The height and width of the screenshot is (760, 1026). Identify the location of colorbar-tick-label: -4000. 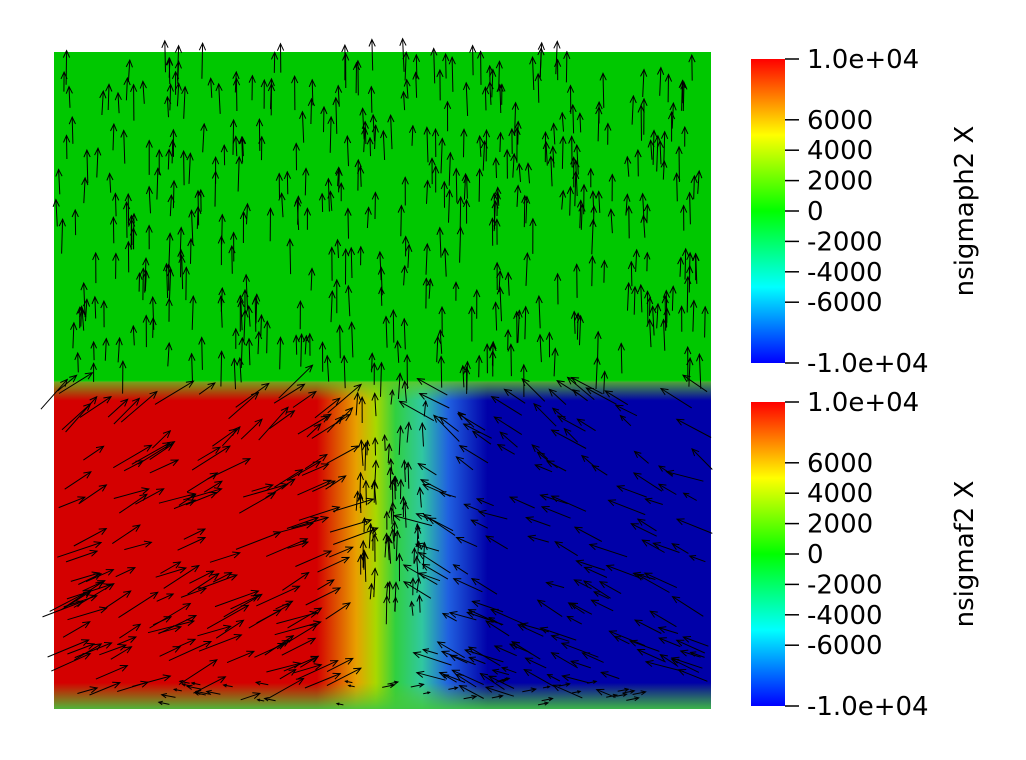
(845, 273).